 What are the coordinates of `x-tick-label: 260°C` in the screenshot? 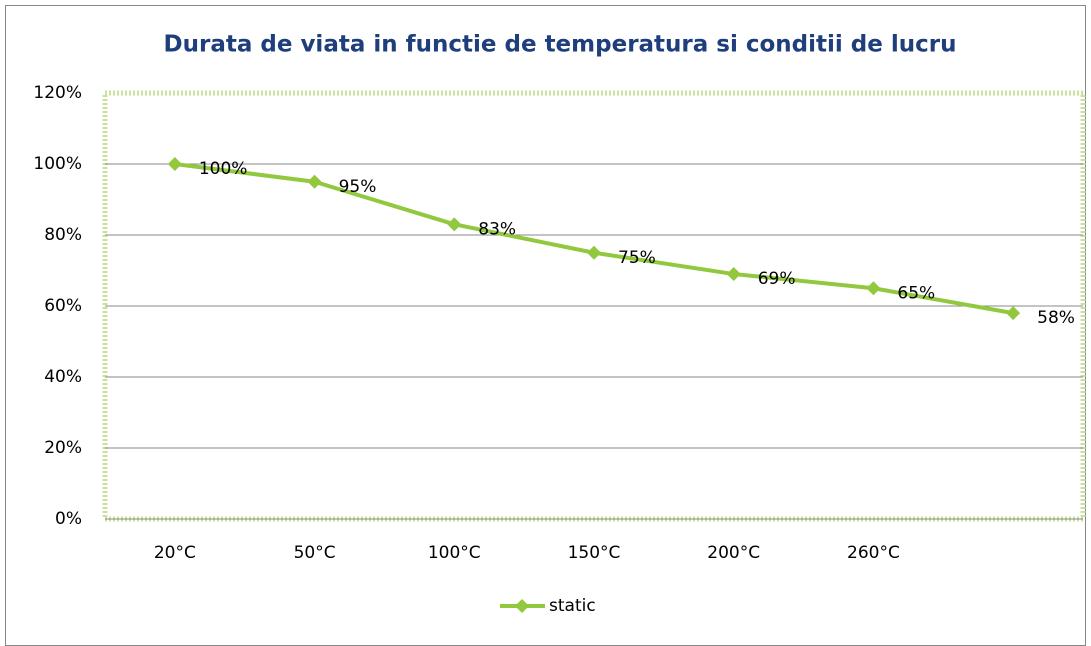 It's located at (873, 553).